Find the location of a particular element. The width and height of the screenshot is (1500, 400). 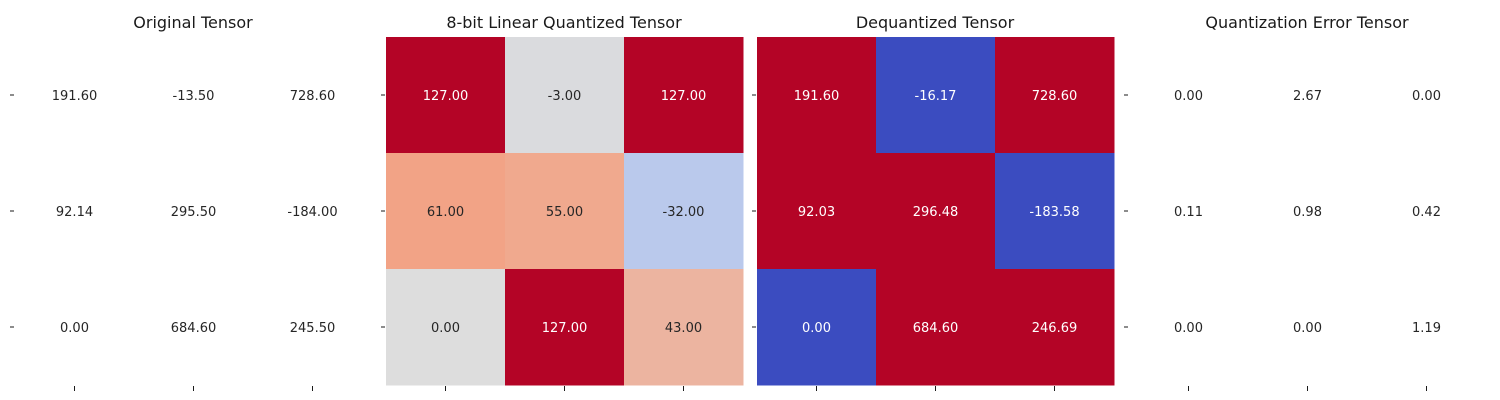

cell-value-label: 92.14 is located at coordinates (74, 212).